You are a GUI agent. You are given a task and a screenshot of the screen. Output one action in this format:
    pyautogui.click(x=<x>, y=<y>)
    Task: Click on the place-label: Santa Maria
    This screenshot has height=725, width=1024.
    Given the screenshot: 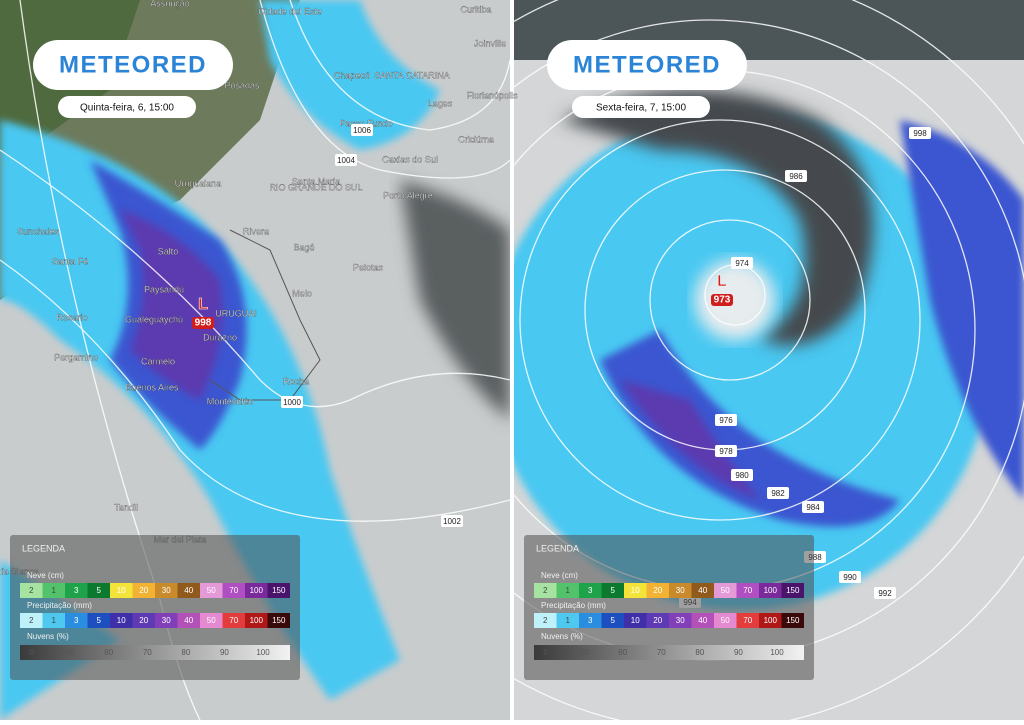 What is the action you would take?
    pyautogui.click(x=316, y=181)
    